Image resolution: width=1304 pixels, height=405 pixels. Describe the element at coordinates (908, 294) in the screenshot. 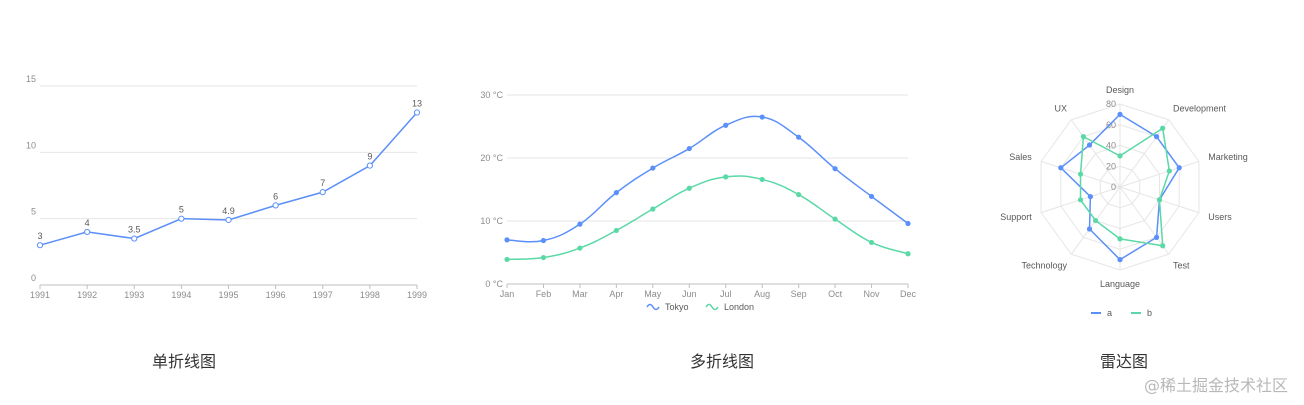

I see `x-tick-label: Dec` at that location.